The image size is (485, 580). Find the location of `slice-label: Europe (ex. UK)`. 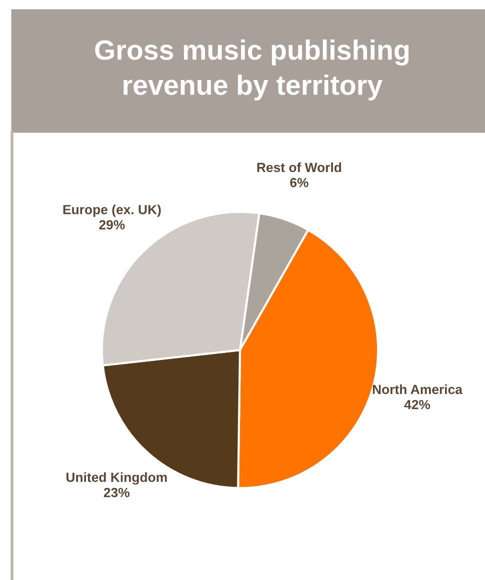

slice-label: Europe (ex. UK) is located at coordinates (112, 210).